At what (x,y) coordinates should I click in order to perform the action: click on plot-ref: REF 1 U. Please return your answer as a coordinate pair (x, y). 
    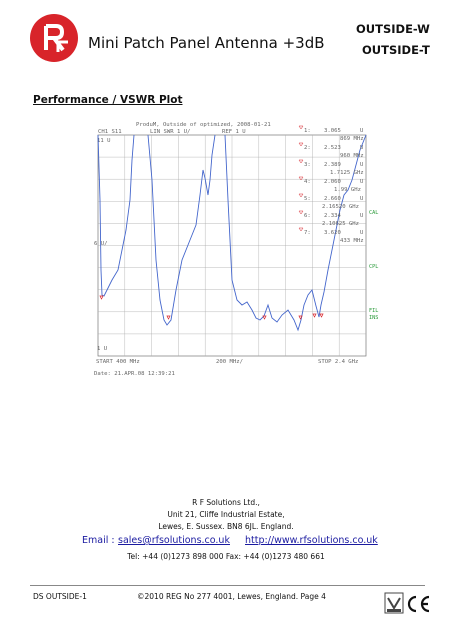
    Looking at the image, I should click on (234, 132).